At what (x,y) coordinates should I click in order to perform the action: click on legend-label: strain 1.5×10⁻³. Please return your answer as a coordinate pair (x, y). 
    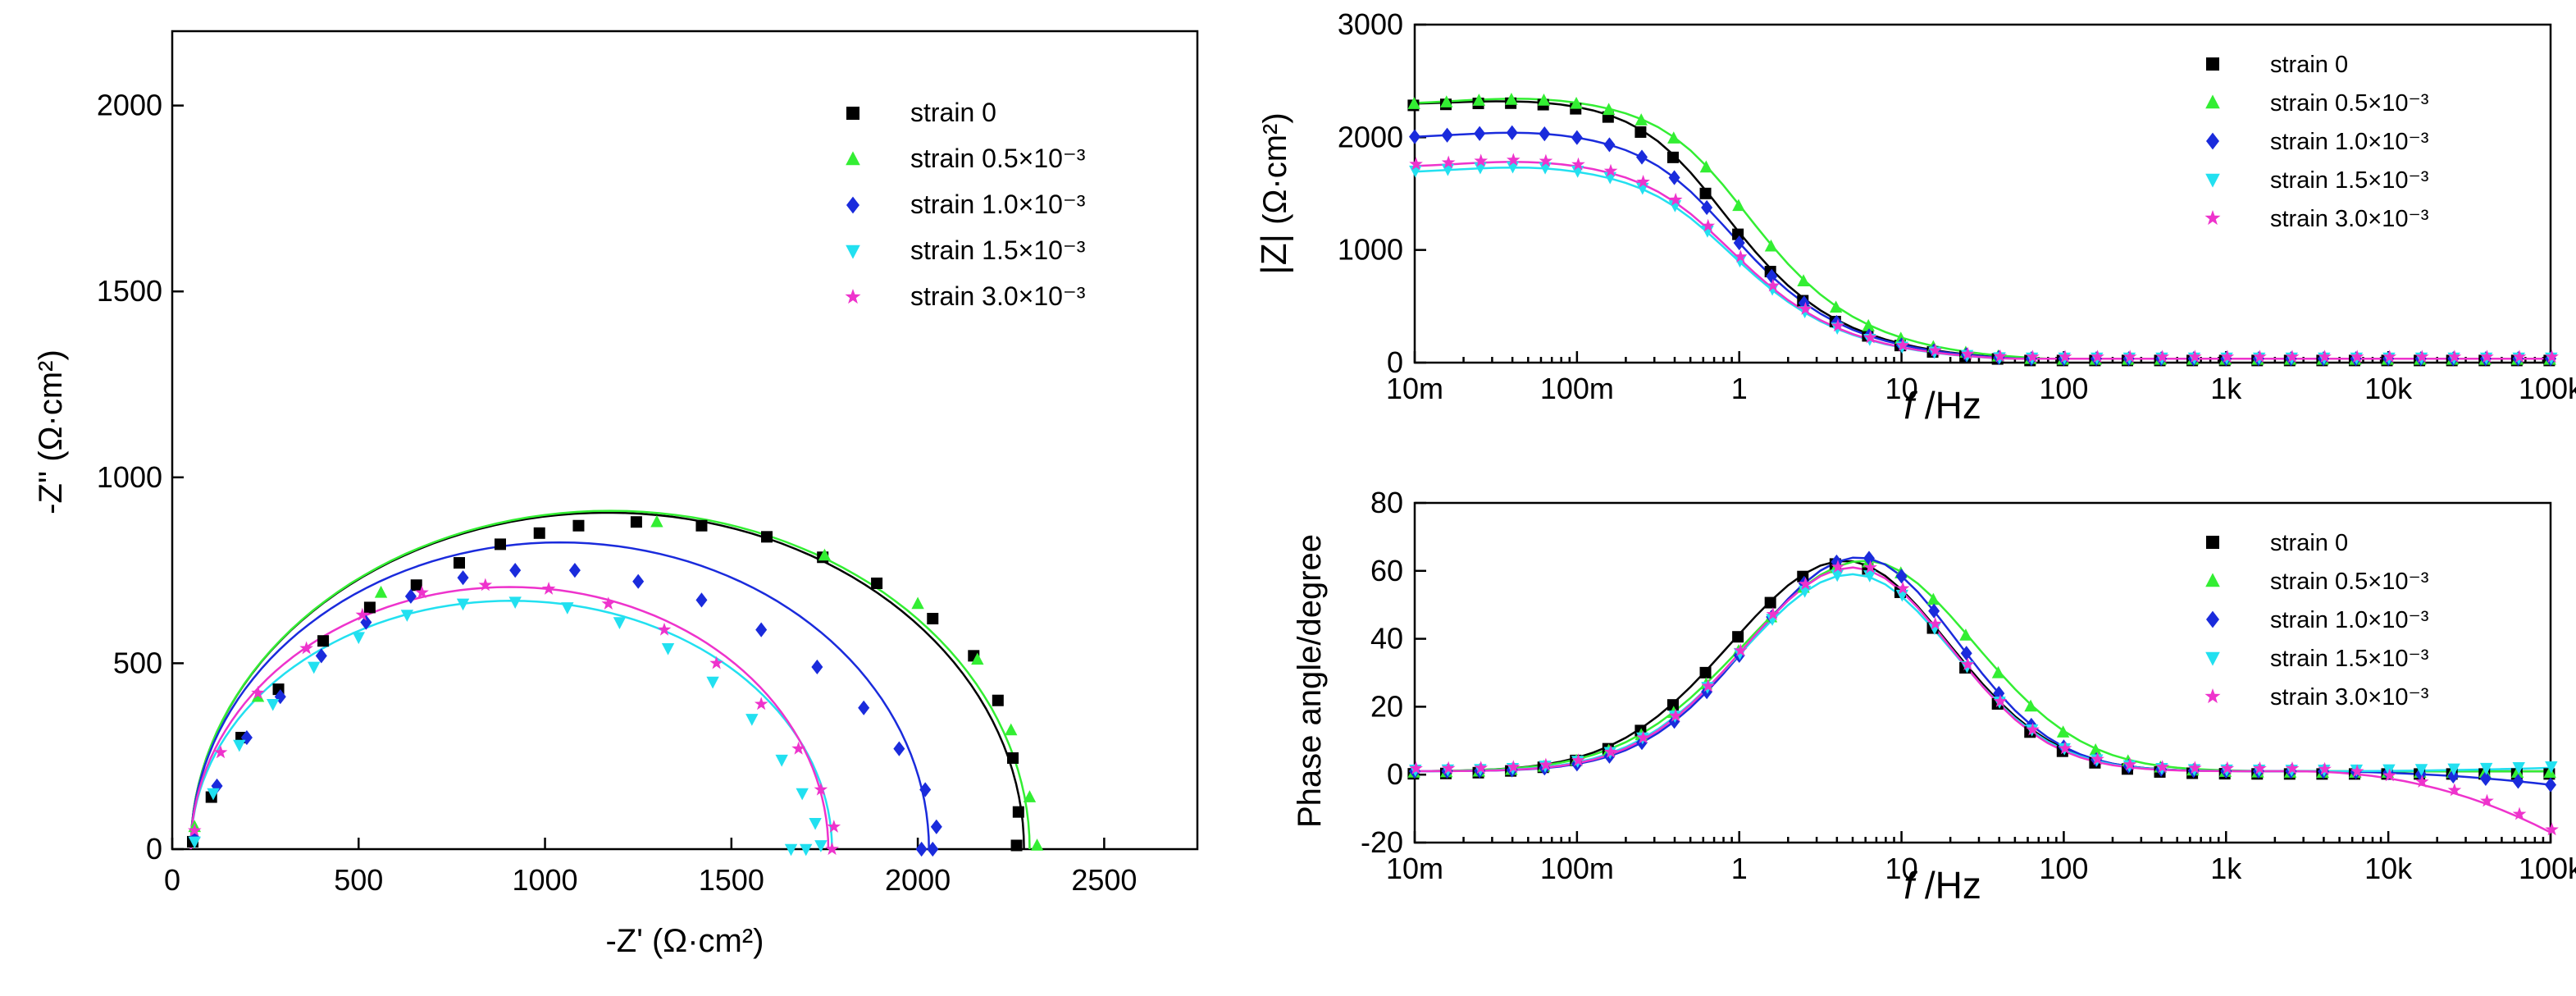
    Looking at the image, I should click on (2349, 659).